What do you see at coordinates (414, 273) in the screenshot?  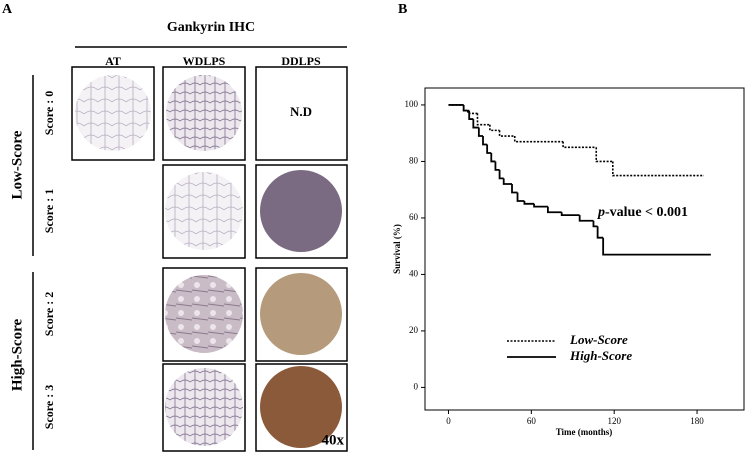 I see `y-tick-label: 40` at bounding box center [414, 273].